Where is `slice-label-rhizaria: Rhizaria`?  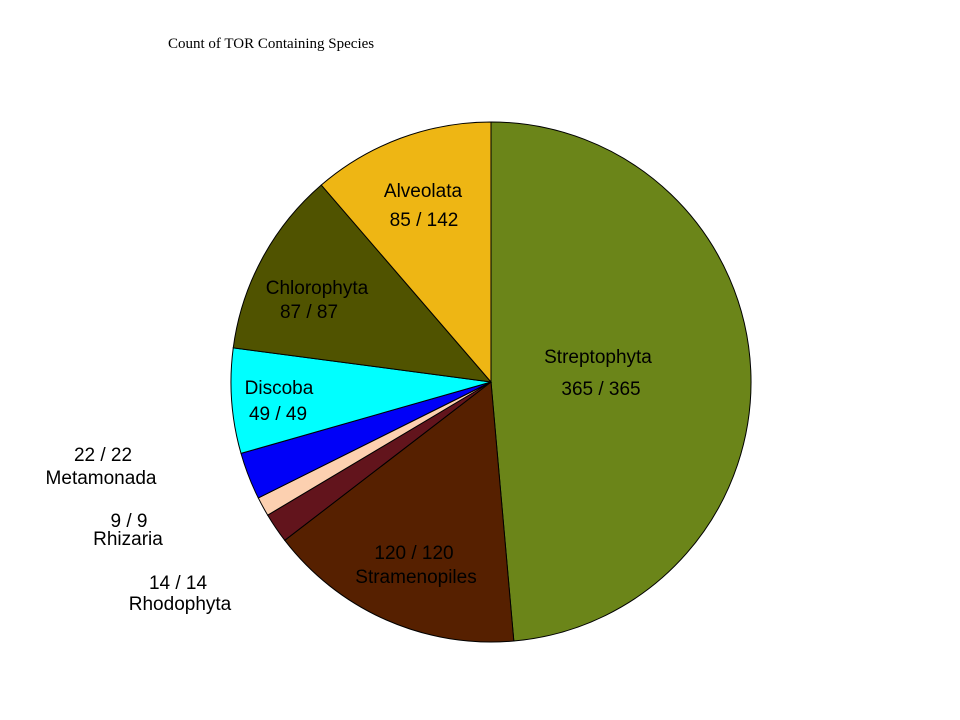 slice-label-rhizaria: Rhizaria is located at coordinates (128, 539).